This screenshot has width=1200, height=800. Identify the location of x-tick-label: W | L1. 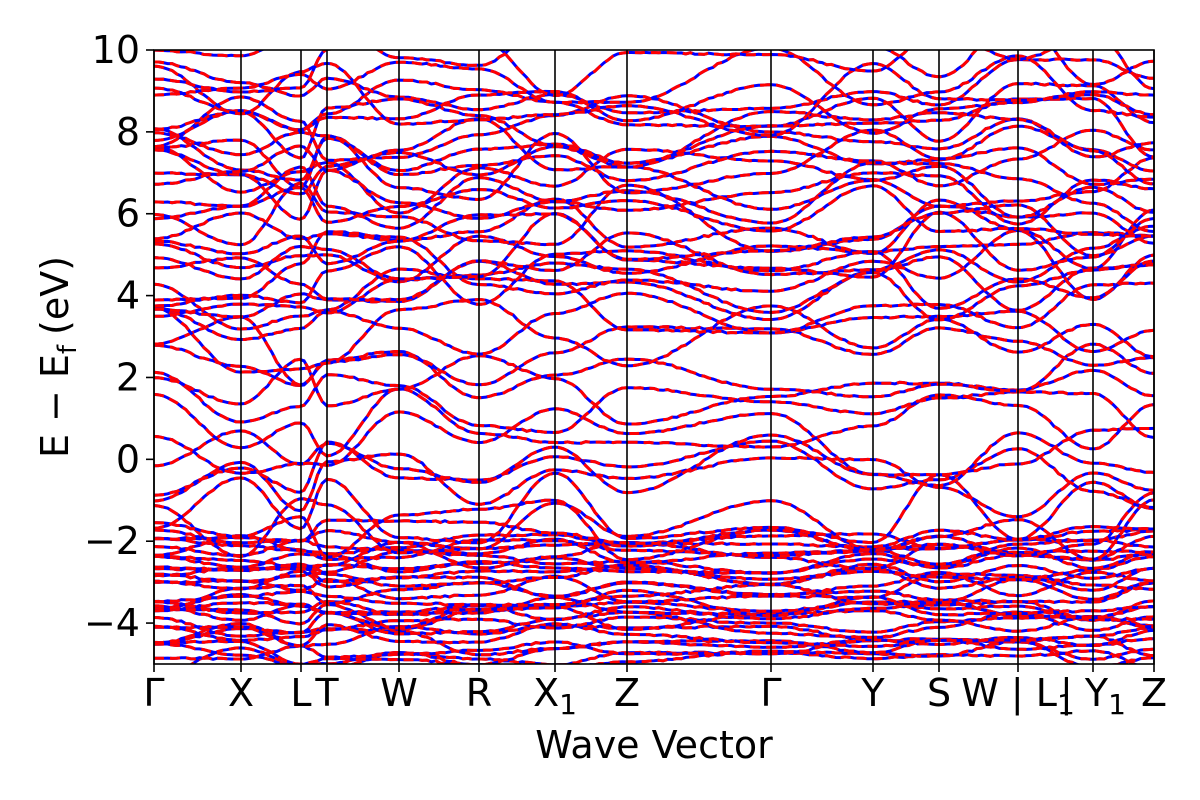
(1018, 696).